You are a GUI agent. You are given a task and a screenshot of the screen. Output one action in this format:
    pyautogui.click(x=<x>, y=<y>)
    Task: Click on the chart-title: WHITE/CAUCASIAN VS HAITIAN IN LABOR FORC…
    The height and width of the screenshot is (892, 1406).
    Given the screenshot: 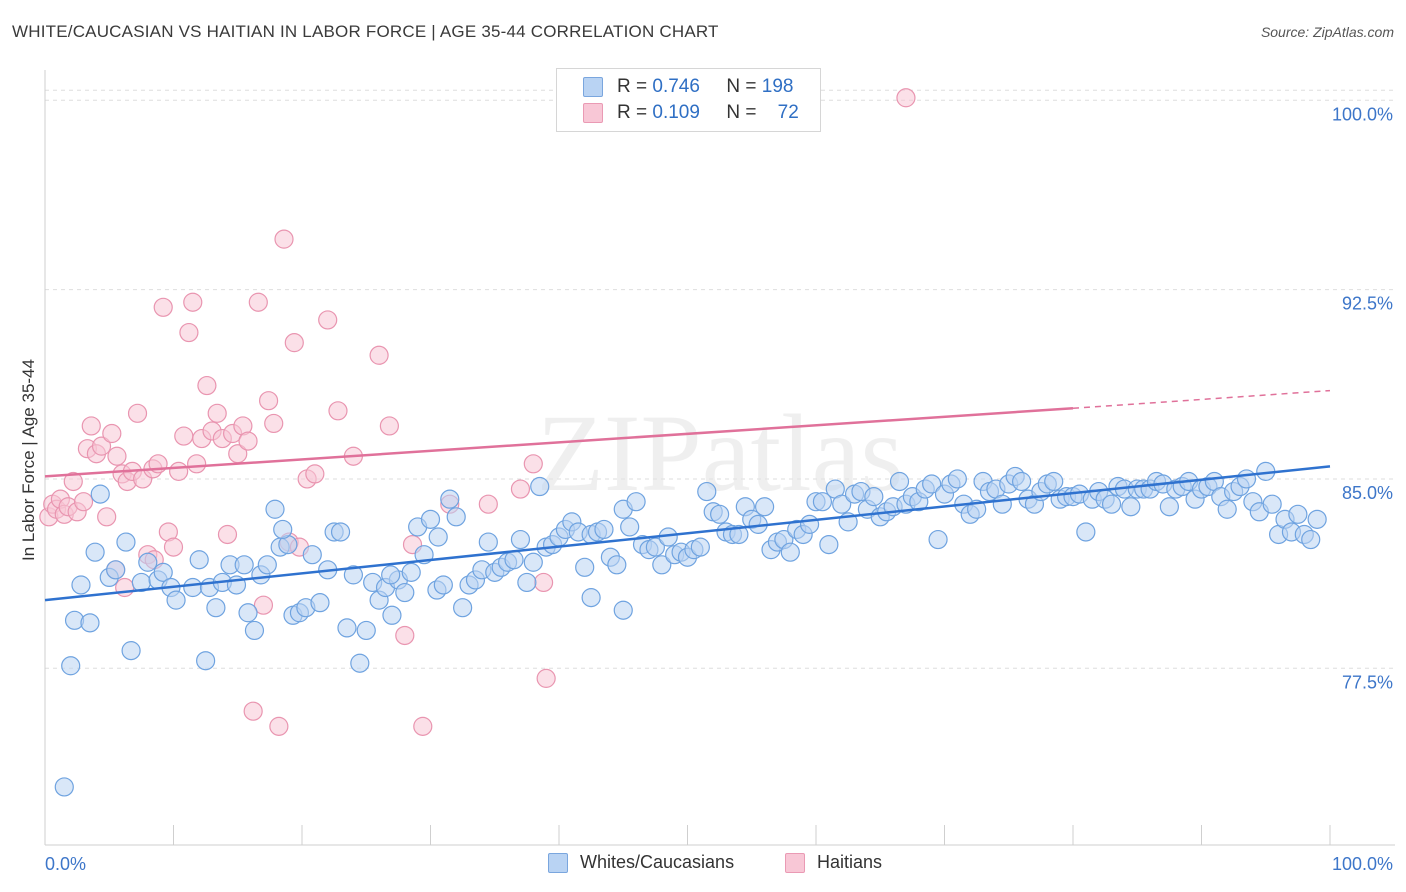 What is the action you would take?
    pyautogui.click(x=365, y=31)
    